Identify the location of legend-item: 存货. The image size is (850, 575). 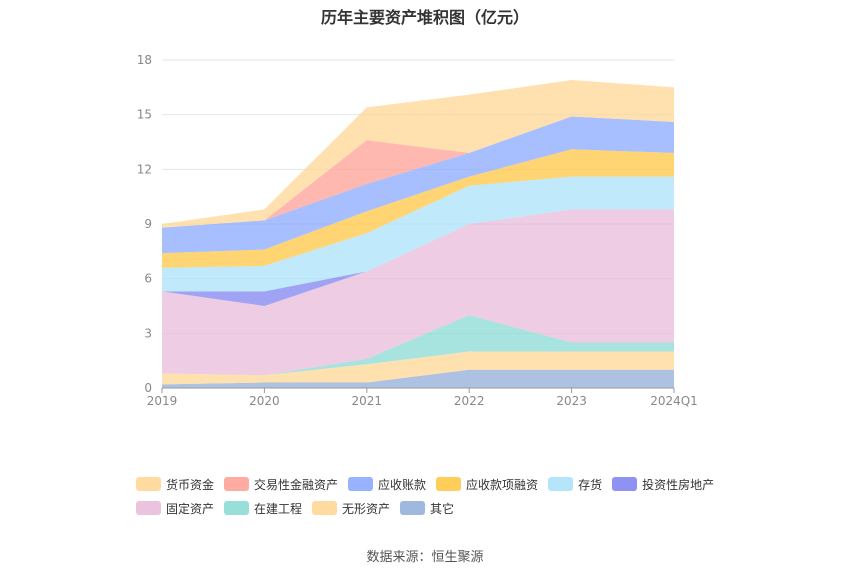
(575, 484).